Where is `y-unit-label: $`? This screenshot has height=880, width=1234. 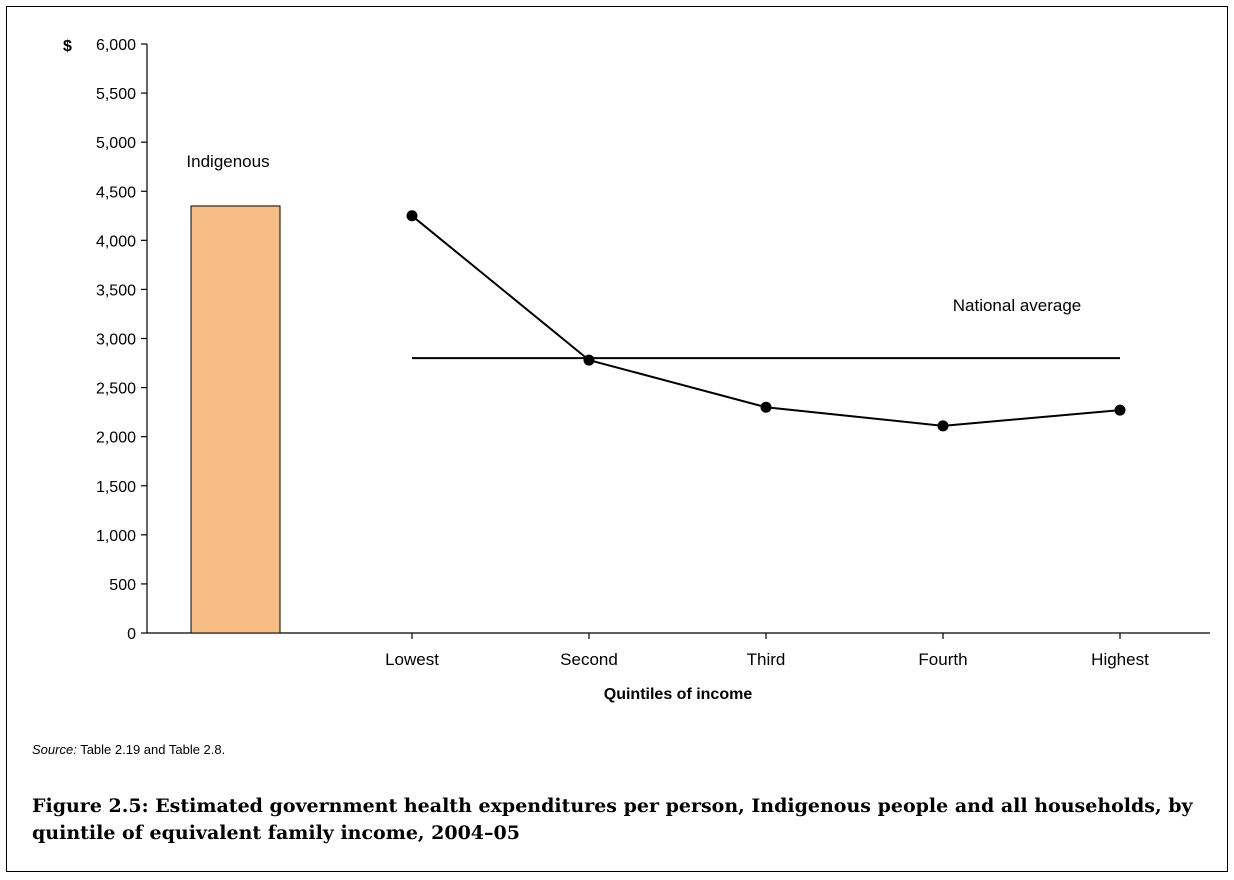
y-unit-label: $ is located at coordinates (67, 46).